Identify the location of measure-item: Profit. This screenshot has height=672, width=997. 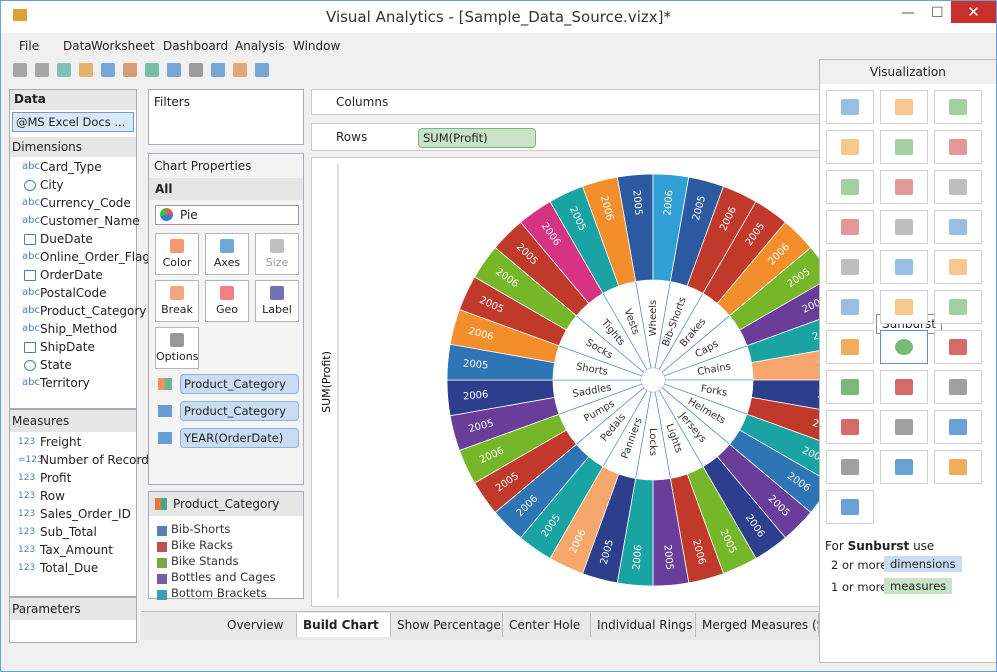
(56, 478).